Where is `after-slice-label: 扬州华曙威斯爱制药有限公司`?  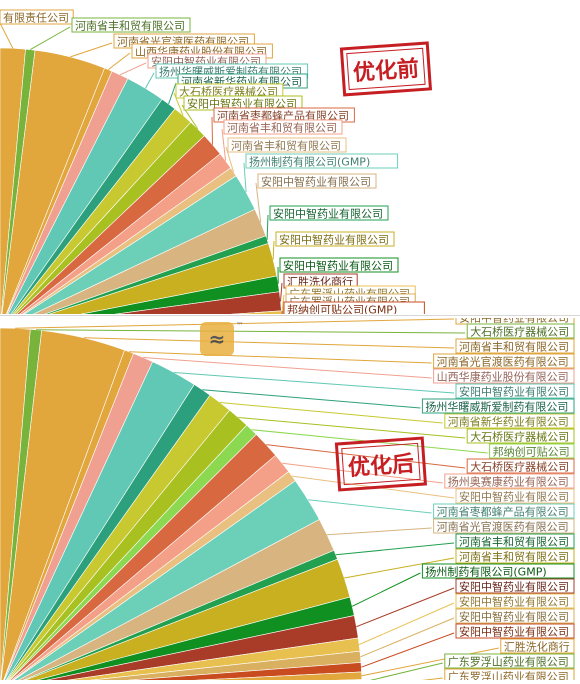
after-slice-label: 扬州华曙威斯爱制药有限公司 is located at coordinates (496, 407).